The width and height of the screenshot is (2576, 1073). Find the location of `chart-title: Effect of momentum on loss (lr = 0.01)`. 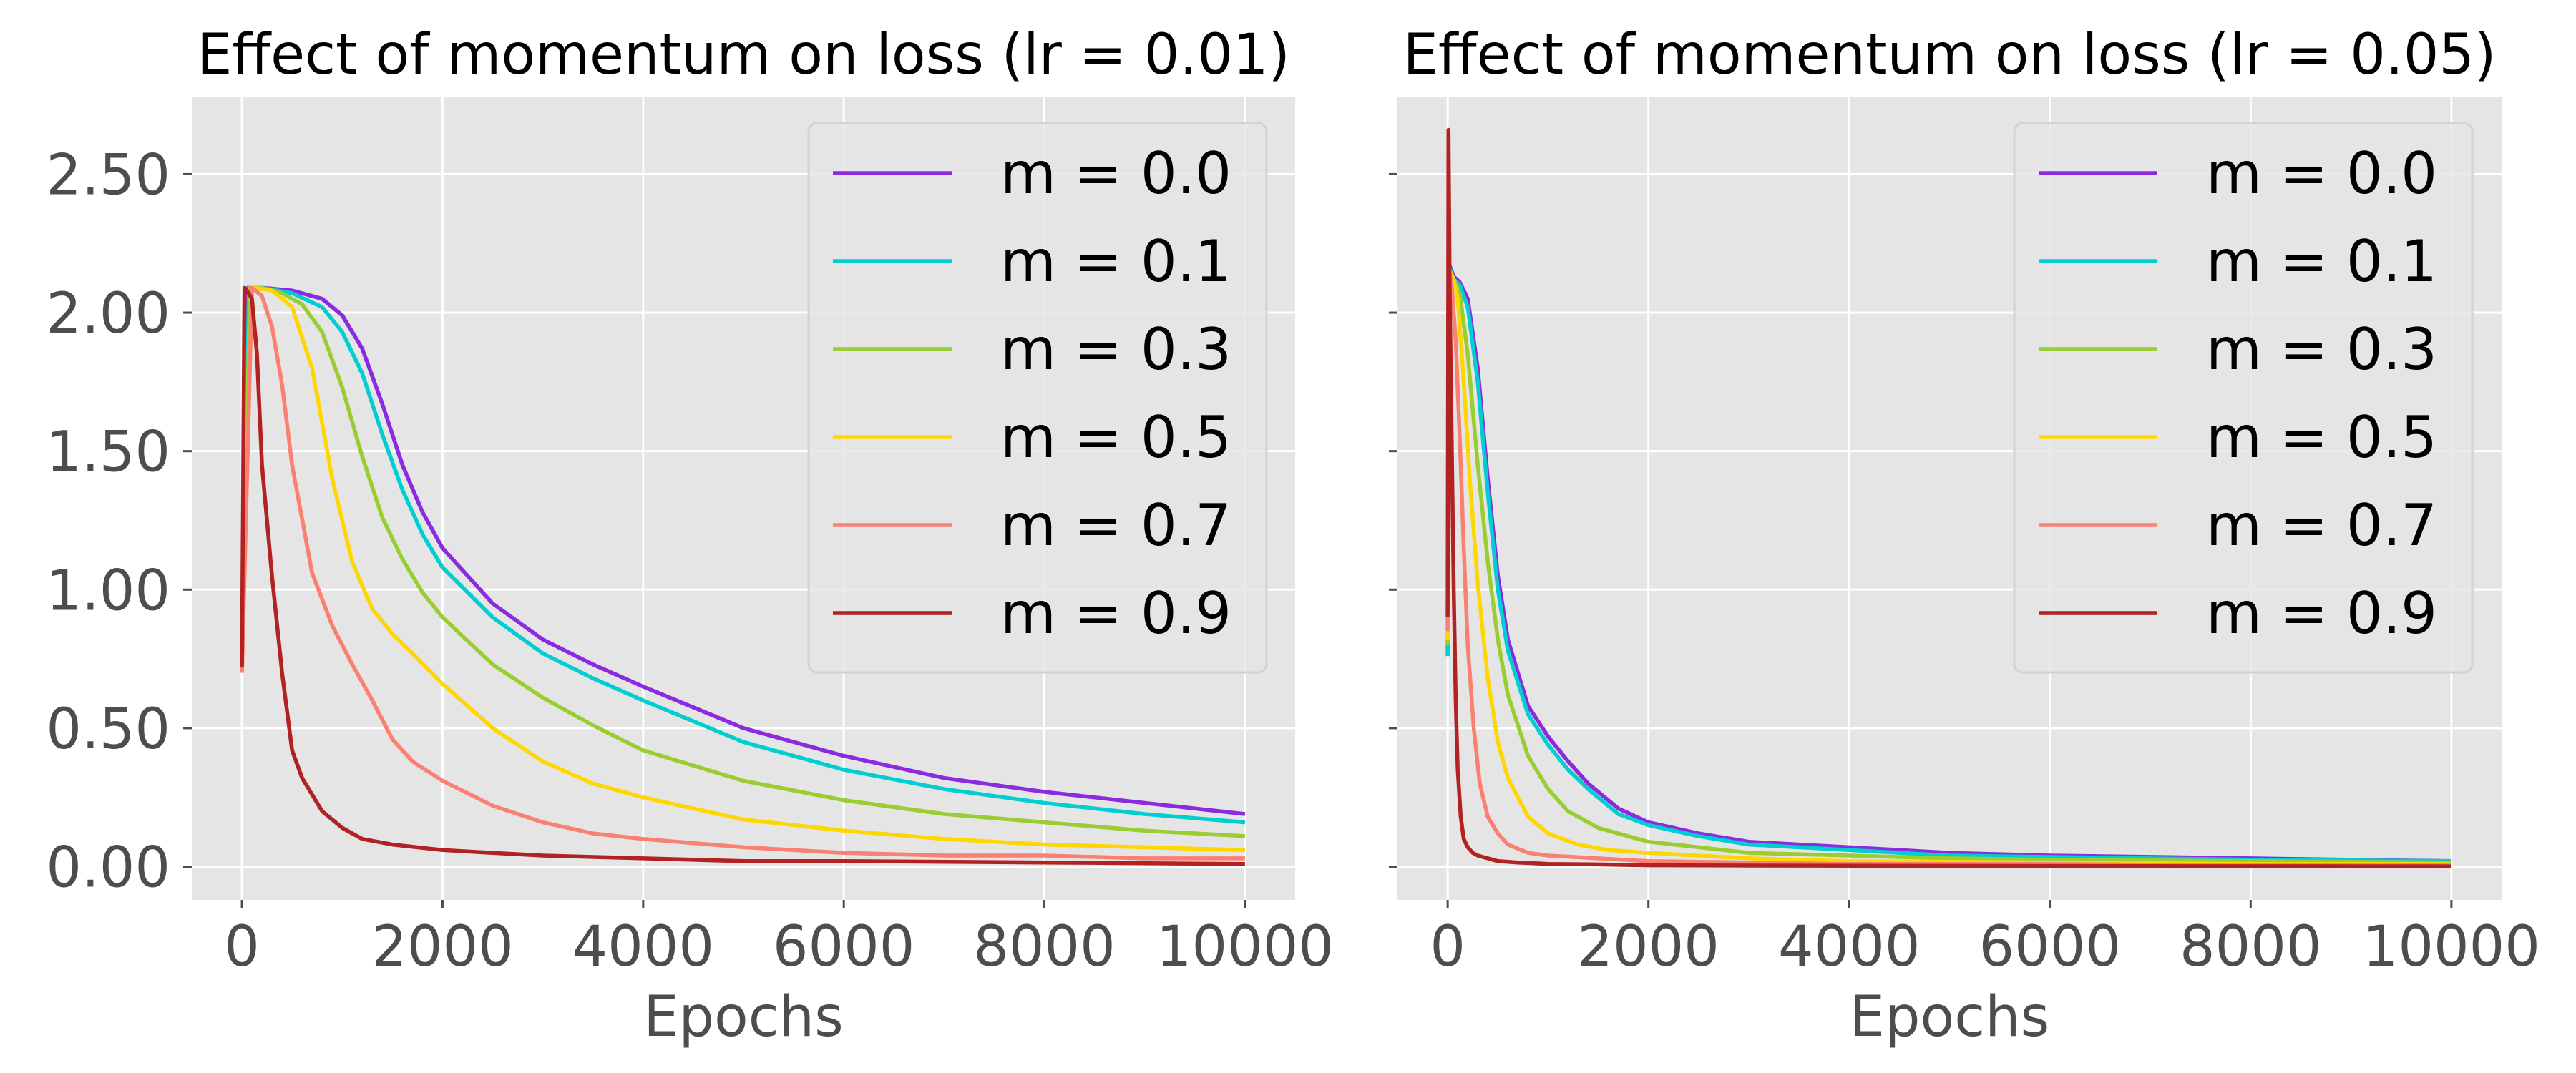

chart-title: Effect of momentum on loss (lr = 0.01) is located at coordinates (743, 55).